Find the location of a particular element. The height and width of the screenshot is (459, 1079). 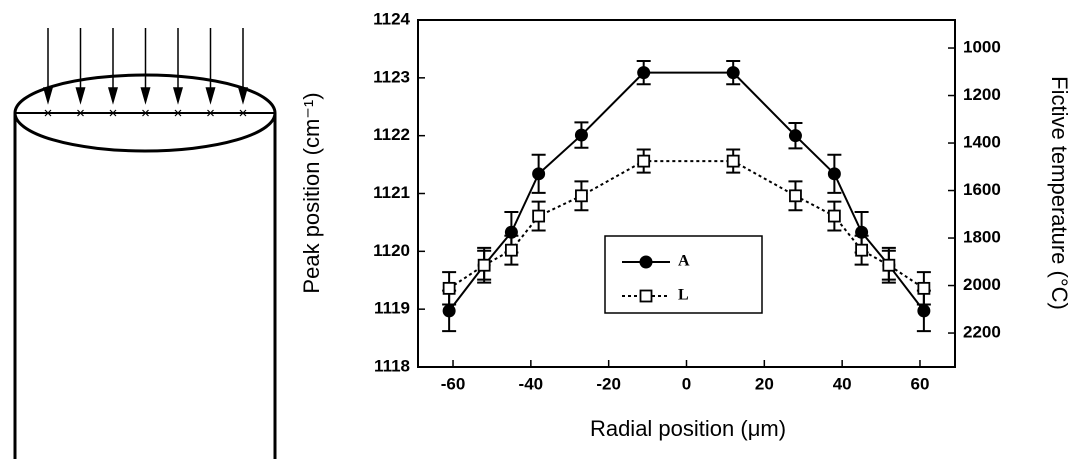

y2-axis-title: Fictive temperature (°C) is located at coordinates (1059, 193).